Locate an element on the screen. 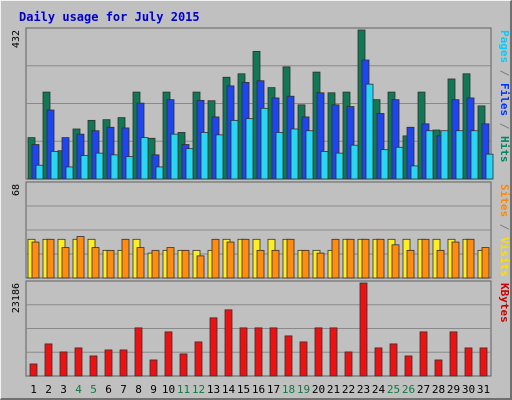 Image resolution: width=512 pixels, height=400 pixels. x-tick-label-1: 1 is located at coordinates (33, 389).